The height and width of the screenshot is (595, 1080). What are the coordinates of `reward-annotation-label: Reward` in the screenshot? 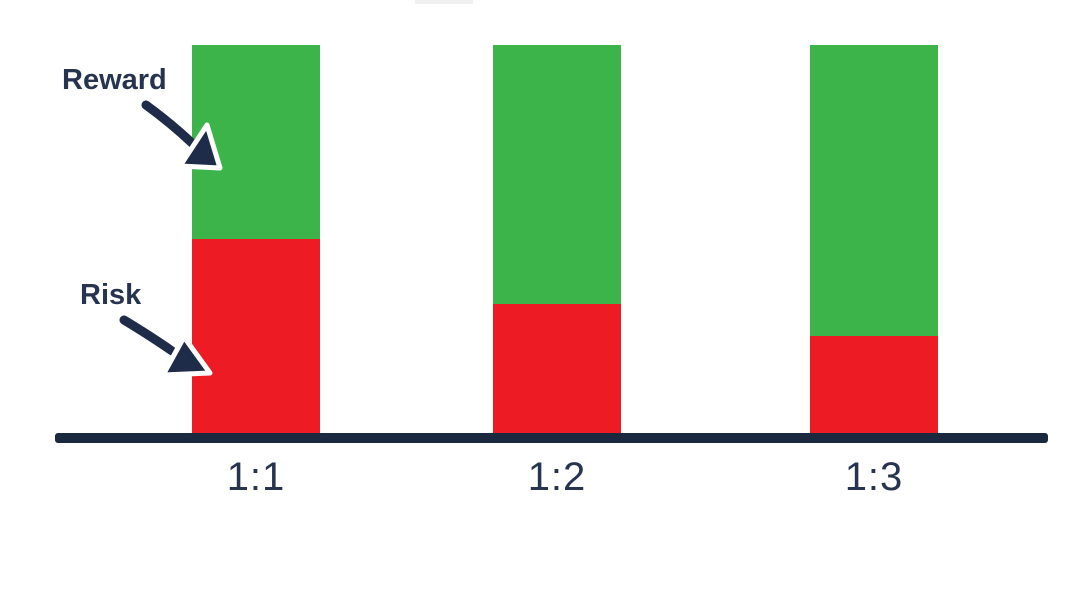 It's located at (114, 80).